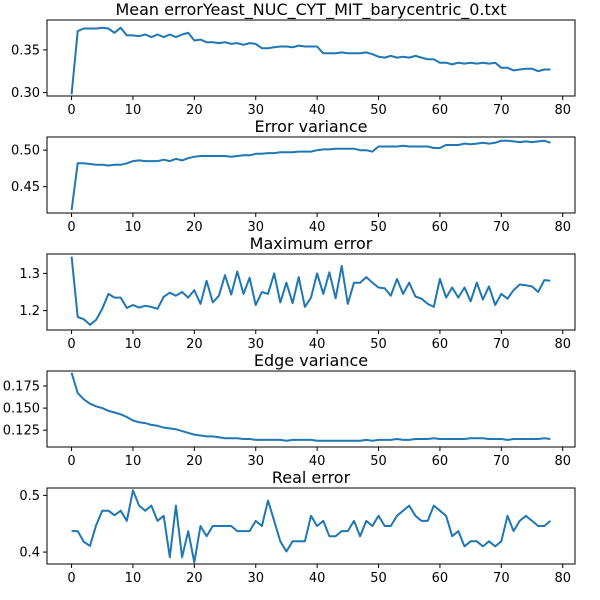 This screenshot has height=600, width=600. What do you see at coordinates (29, 553) in the screenshot?
I see `y-tick-label: 0.4` at bounding box center [29, 553].